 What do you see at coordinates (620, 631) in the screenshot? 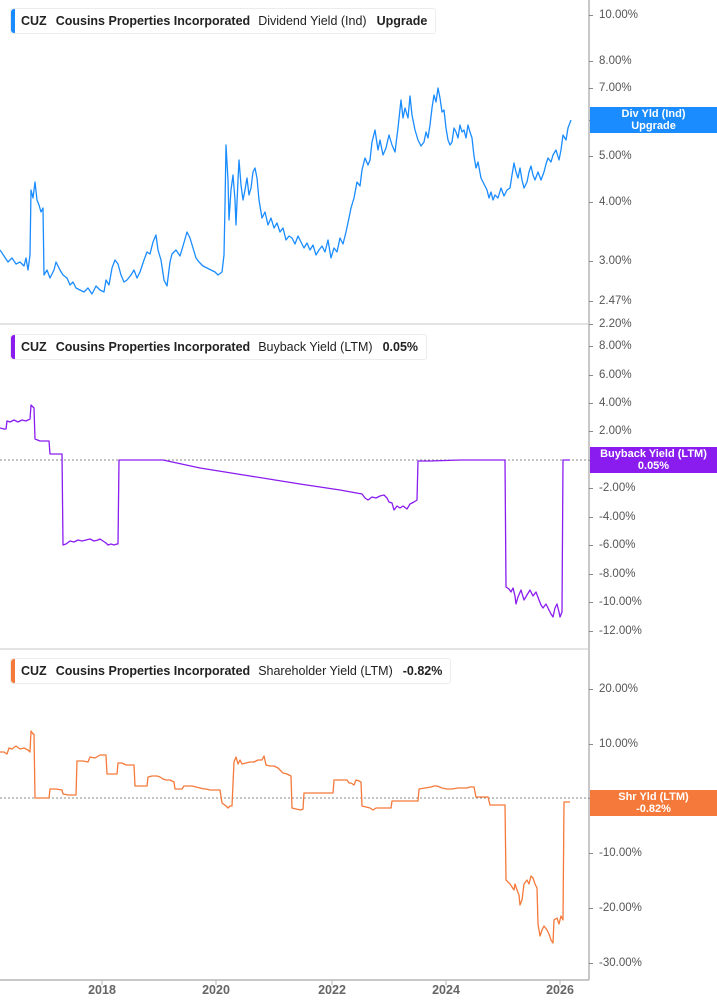
I see `y-tick: -12.00%` at bounding box center [620, 631].